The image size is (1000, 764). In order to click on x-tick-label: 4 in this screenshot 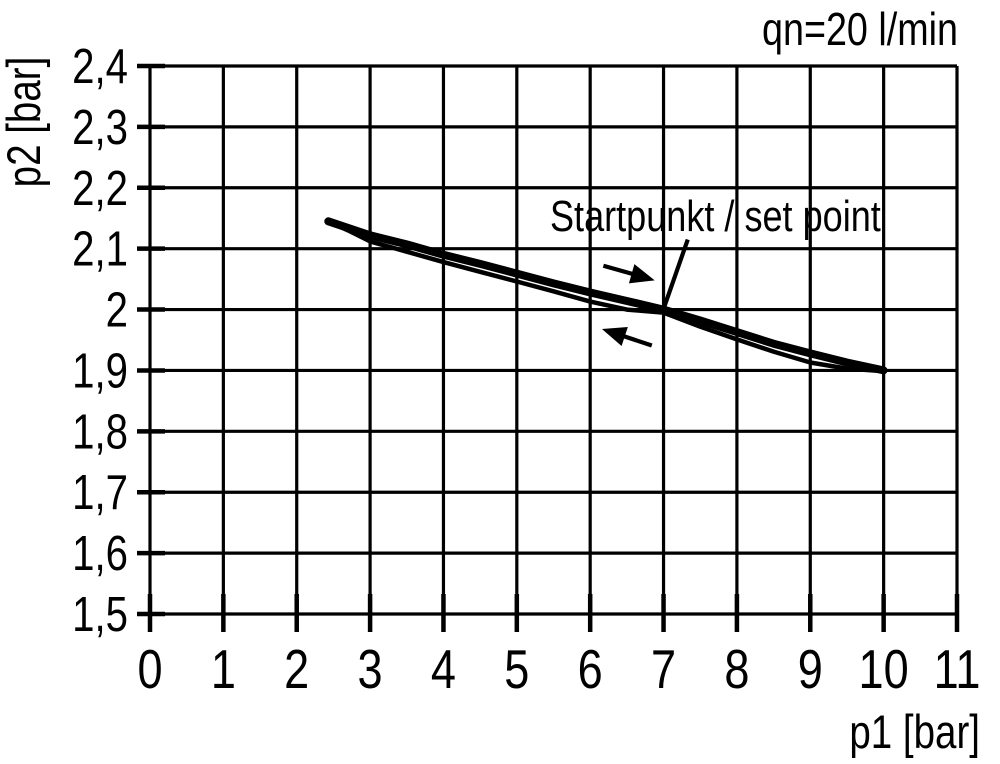, I will do `click(443, 669)`.